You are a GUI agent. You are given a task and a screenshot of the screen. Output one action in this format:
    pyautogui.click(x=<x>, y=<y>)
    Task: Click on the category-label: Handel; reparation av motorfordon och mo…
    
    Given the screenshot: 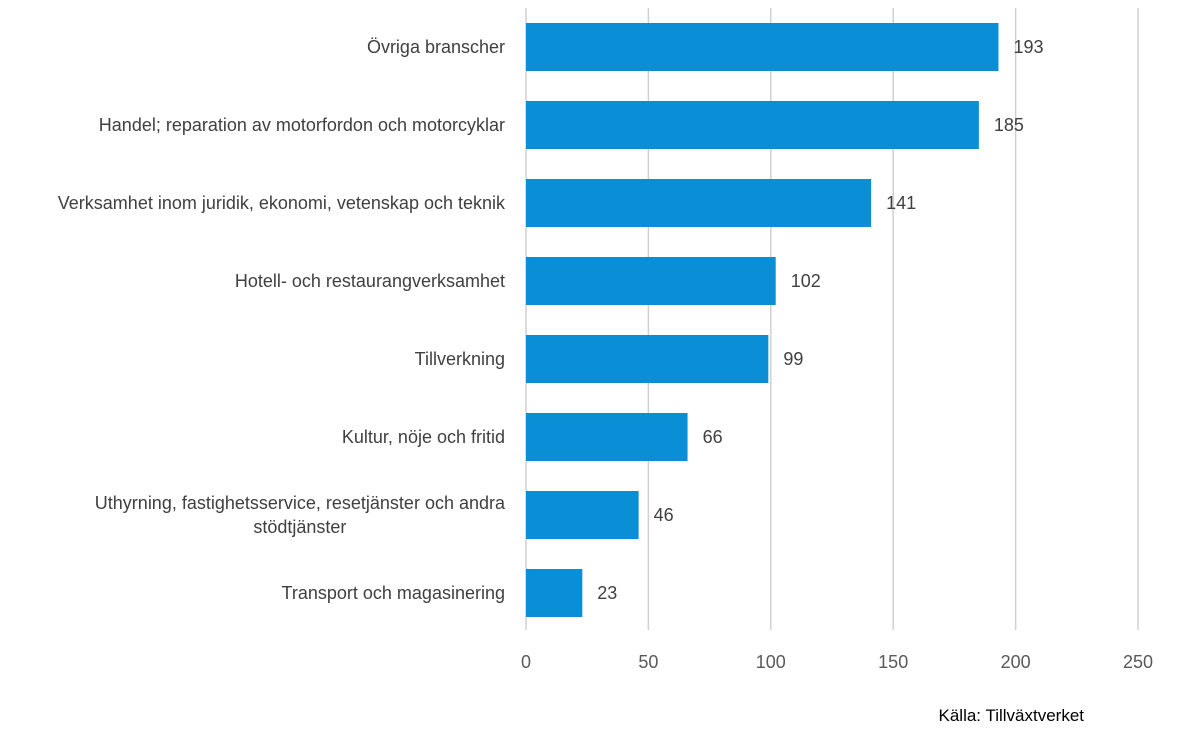 What is the action you would take?
    pyautogui.click(x=302, y=125)
    